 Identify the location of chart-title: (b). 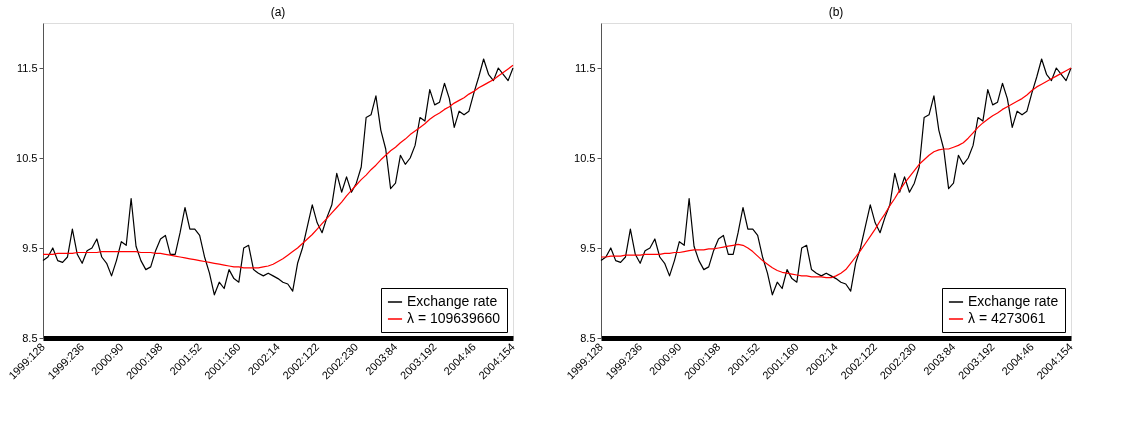
(836, 12).